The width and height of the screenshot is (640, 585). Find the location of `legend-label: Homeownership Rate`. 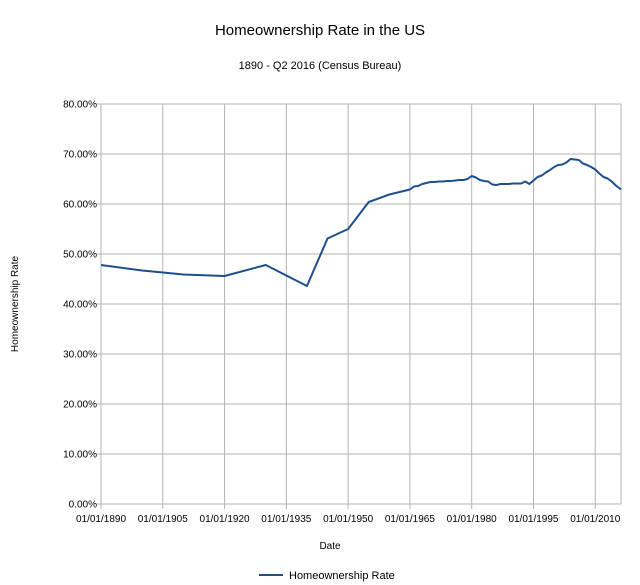

legend-label: Homeownership Rate is located at coordinates (342, 576).